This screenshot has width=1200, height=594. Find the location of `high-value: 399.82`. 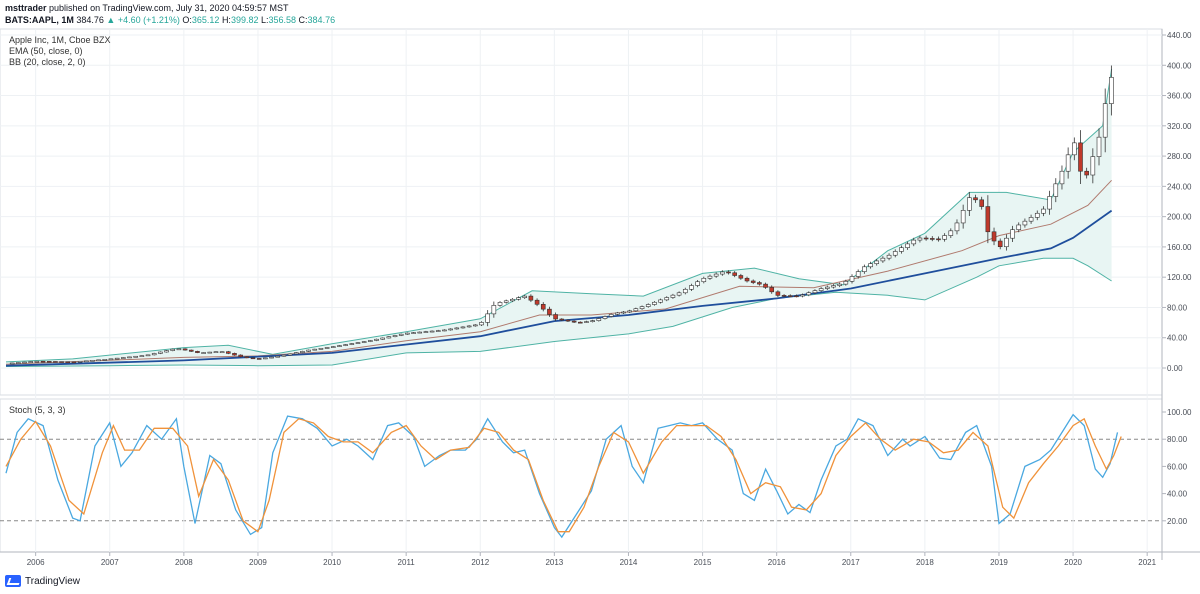

high-value: 399.82 is located at coordinates (244, 20).